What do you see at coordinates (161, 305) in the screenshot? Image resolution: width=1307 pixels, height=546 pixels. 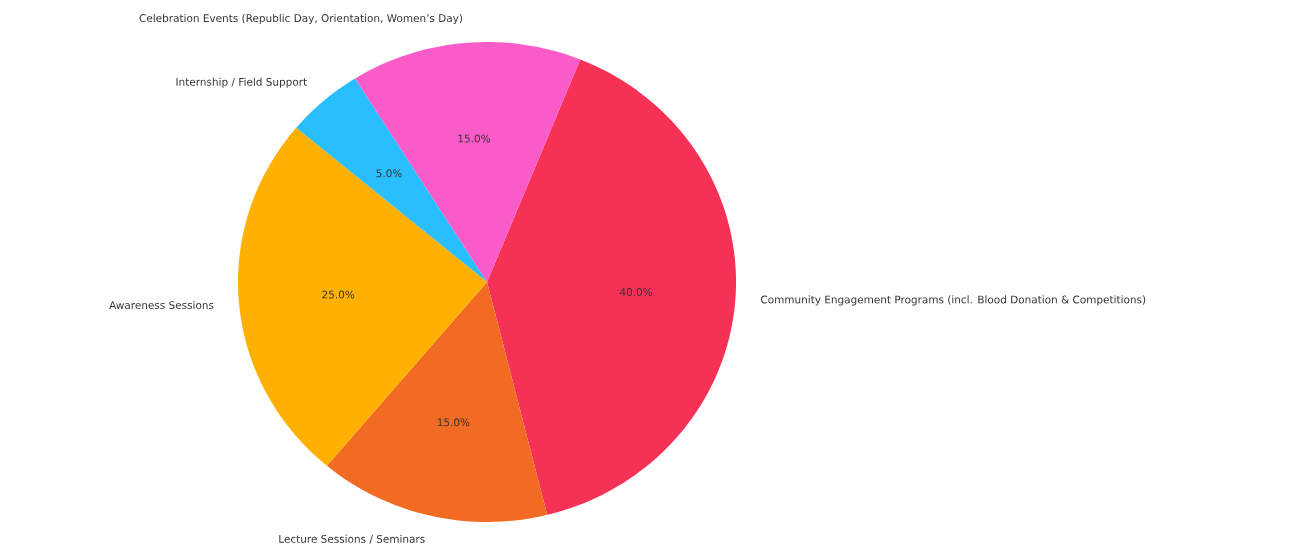 I see `slice-label: Awareness Sessions` at bounding box center [161, 305].